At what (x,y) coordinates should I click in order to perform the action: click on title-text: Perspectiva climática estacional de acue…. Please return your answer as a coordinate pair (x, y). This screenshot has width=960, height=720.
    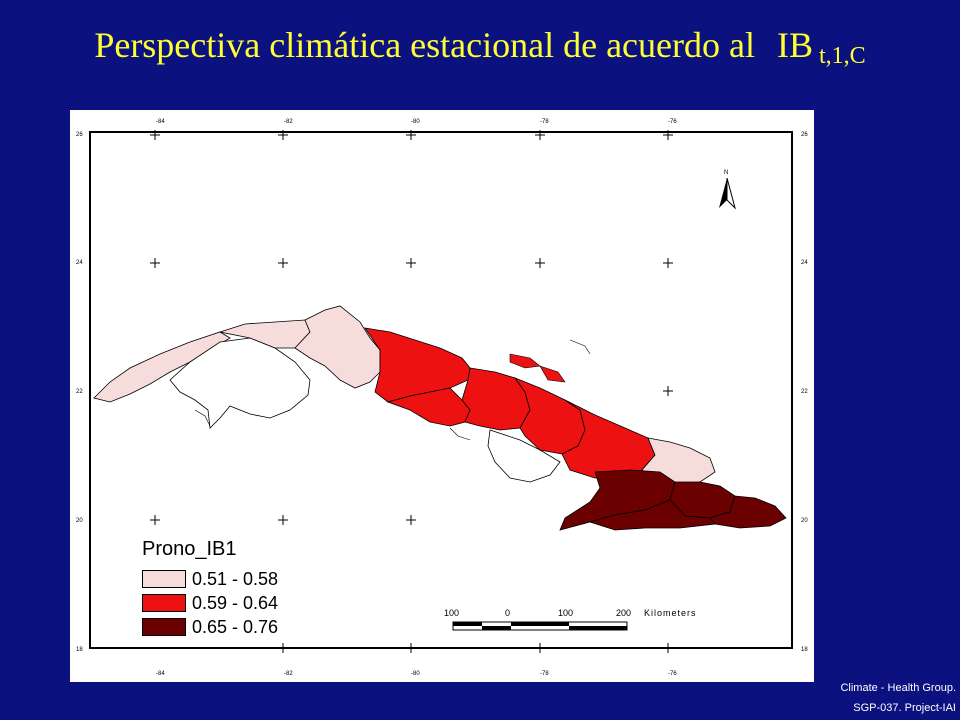
    Looking at the image, I should click on (424, 45).